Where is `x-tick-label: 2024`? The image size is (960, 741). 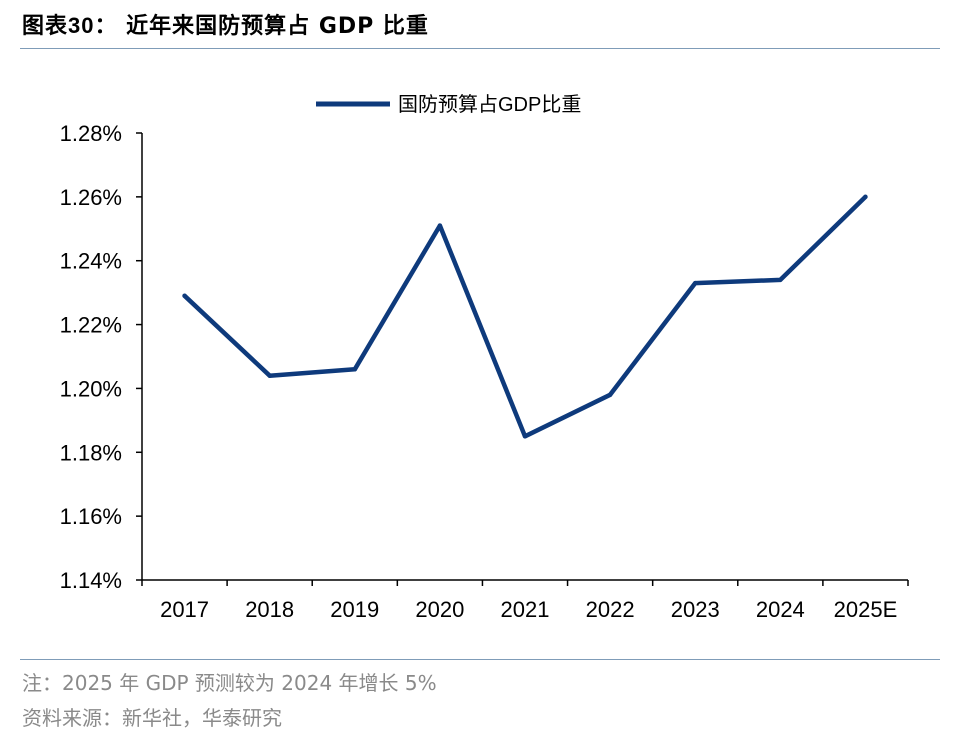 x-tick-label: 2024 is located at coordinates (780, 609).